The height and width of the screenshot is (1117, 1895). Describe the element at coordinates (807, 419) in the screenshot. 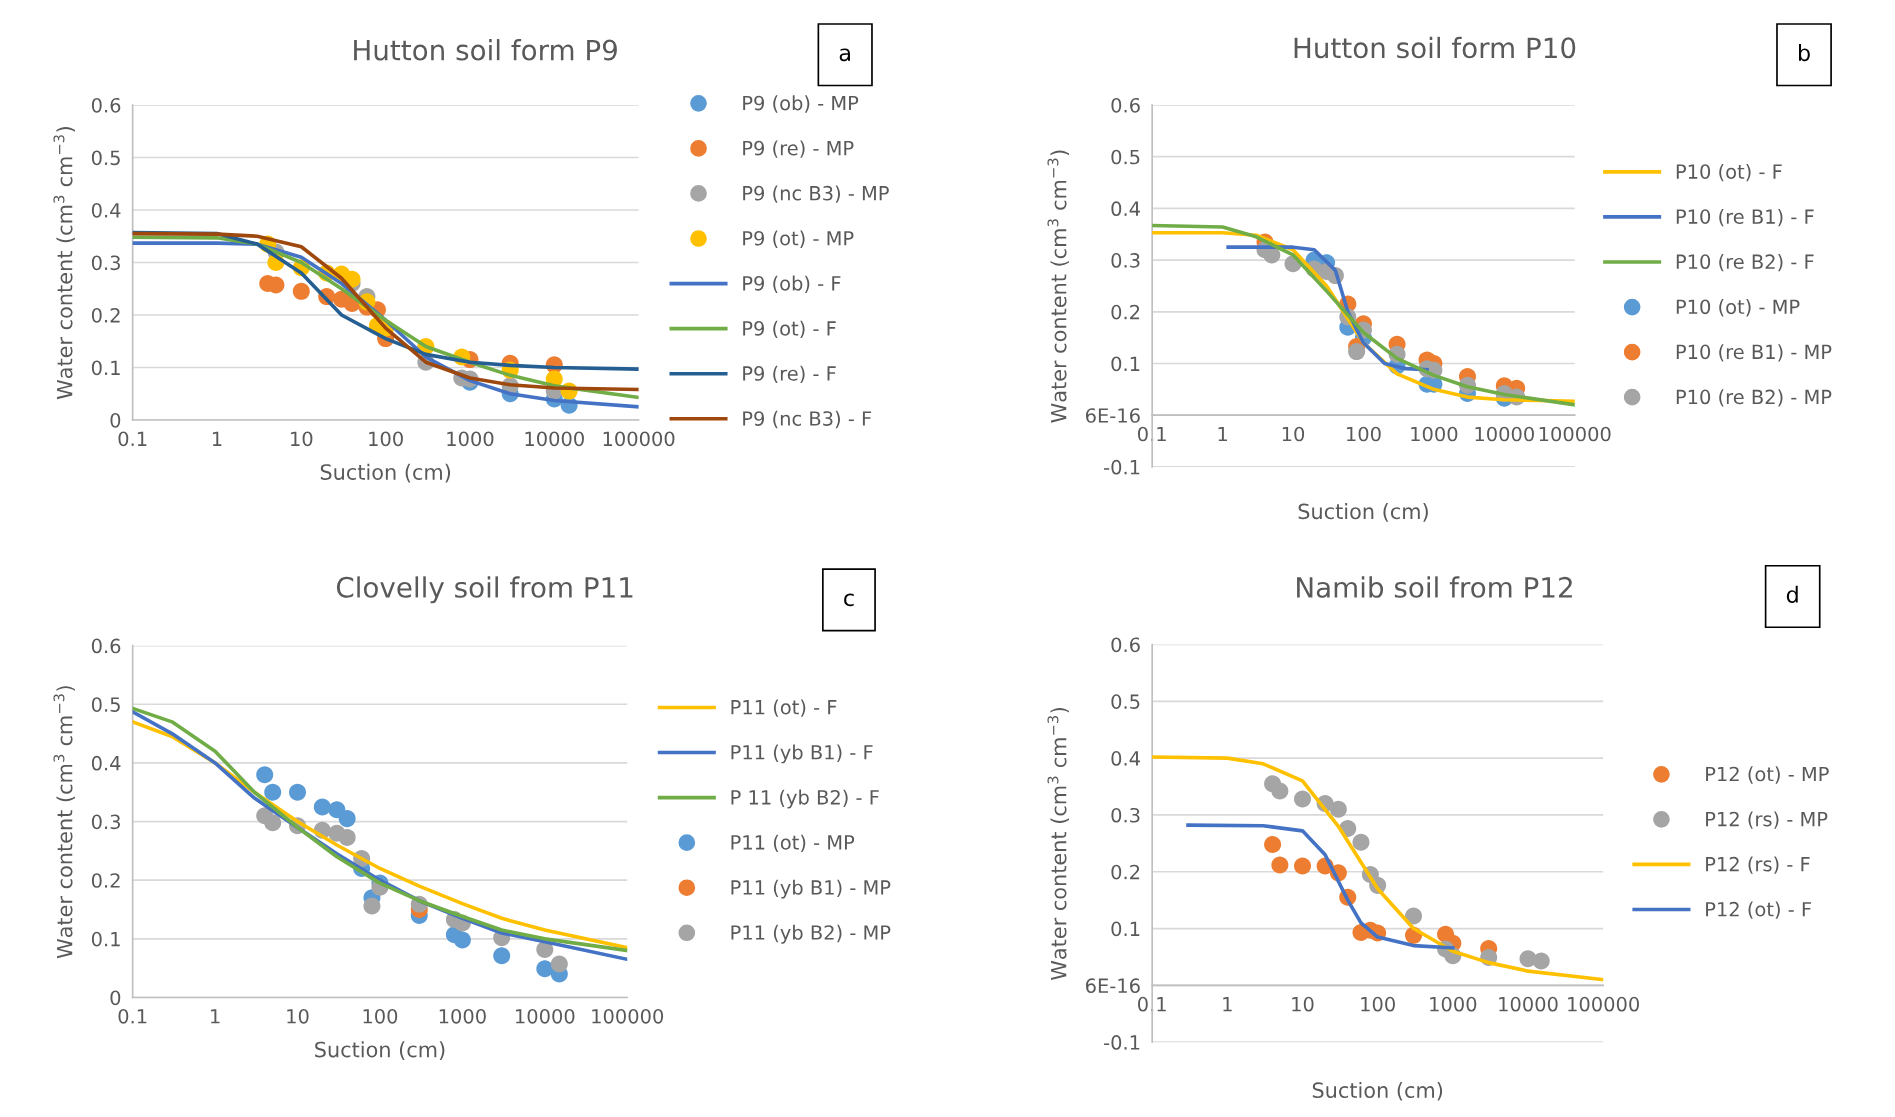

I see `legend-label: P9 (nc B3) - F` at that location.